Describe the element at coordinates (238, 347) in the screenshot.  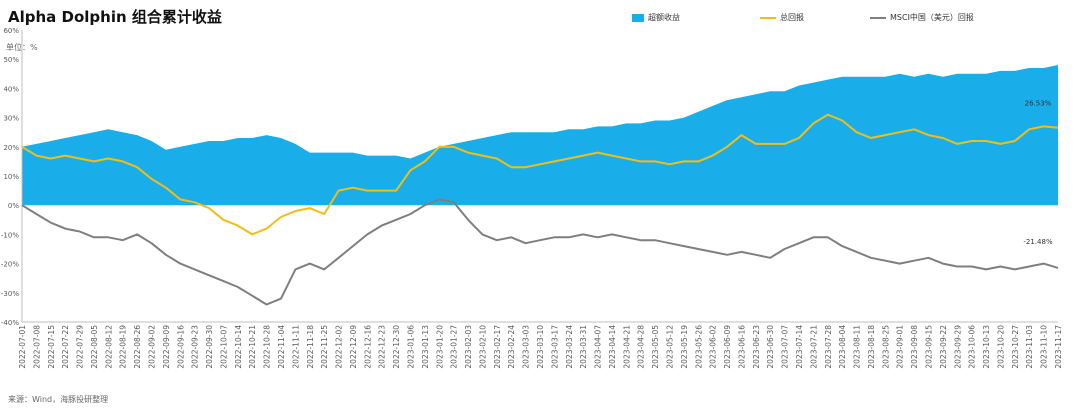
I see `x-tick-label: 2022-10-14` at that location.